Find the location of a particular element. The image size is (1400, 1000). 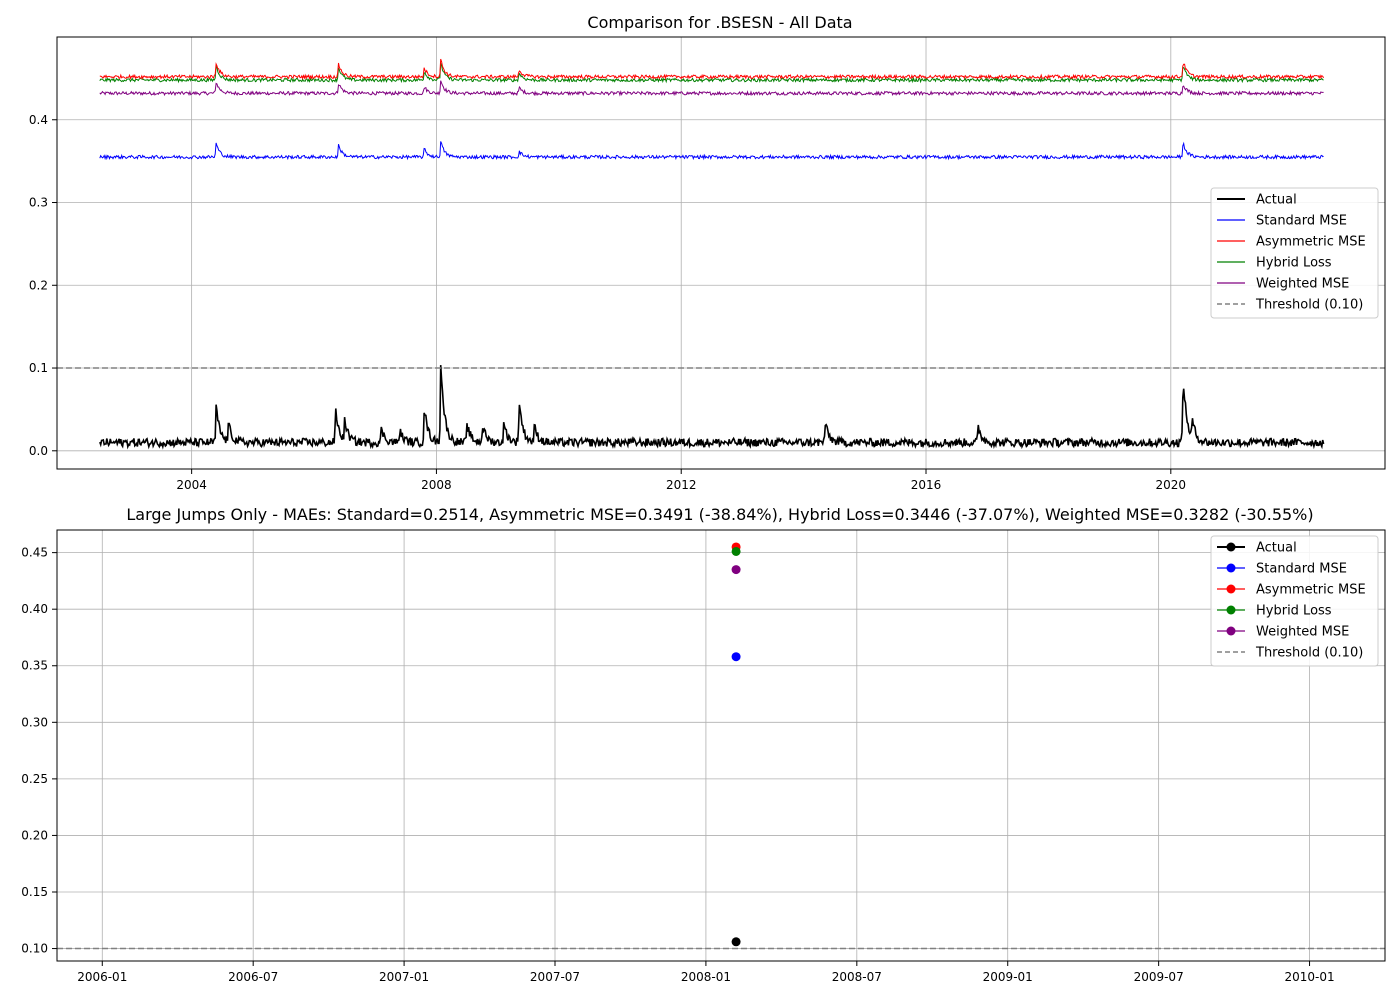

bottom-x-tick-label: 2007-01 is located at coordinates (404, 977).